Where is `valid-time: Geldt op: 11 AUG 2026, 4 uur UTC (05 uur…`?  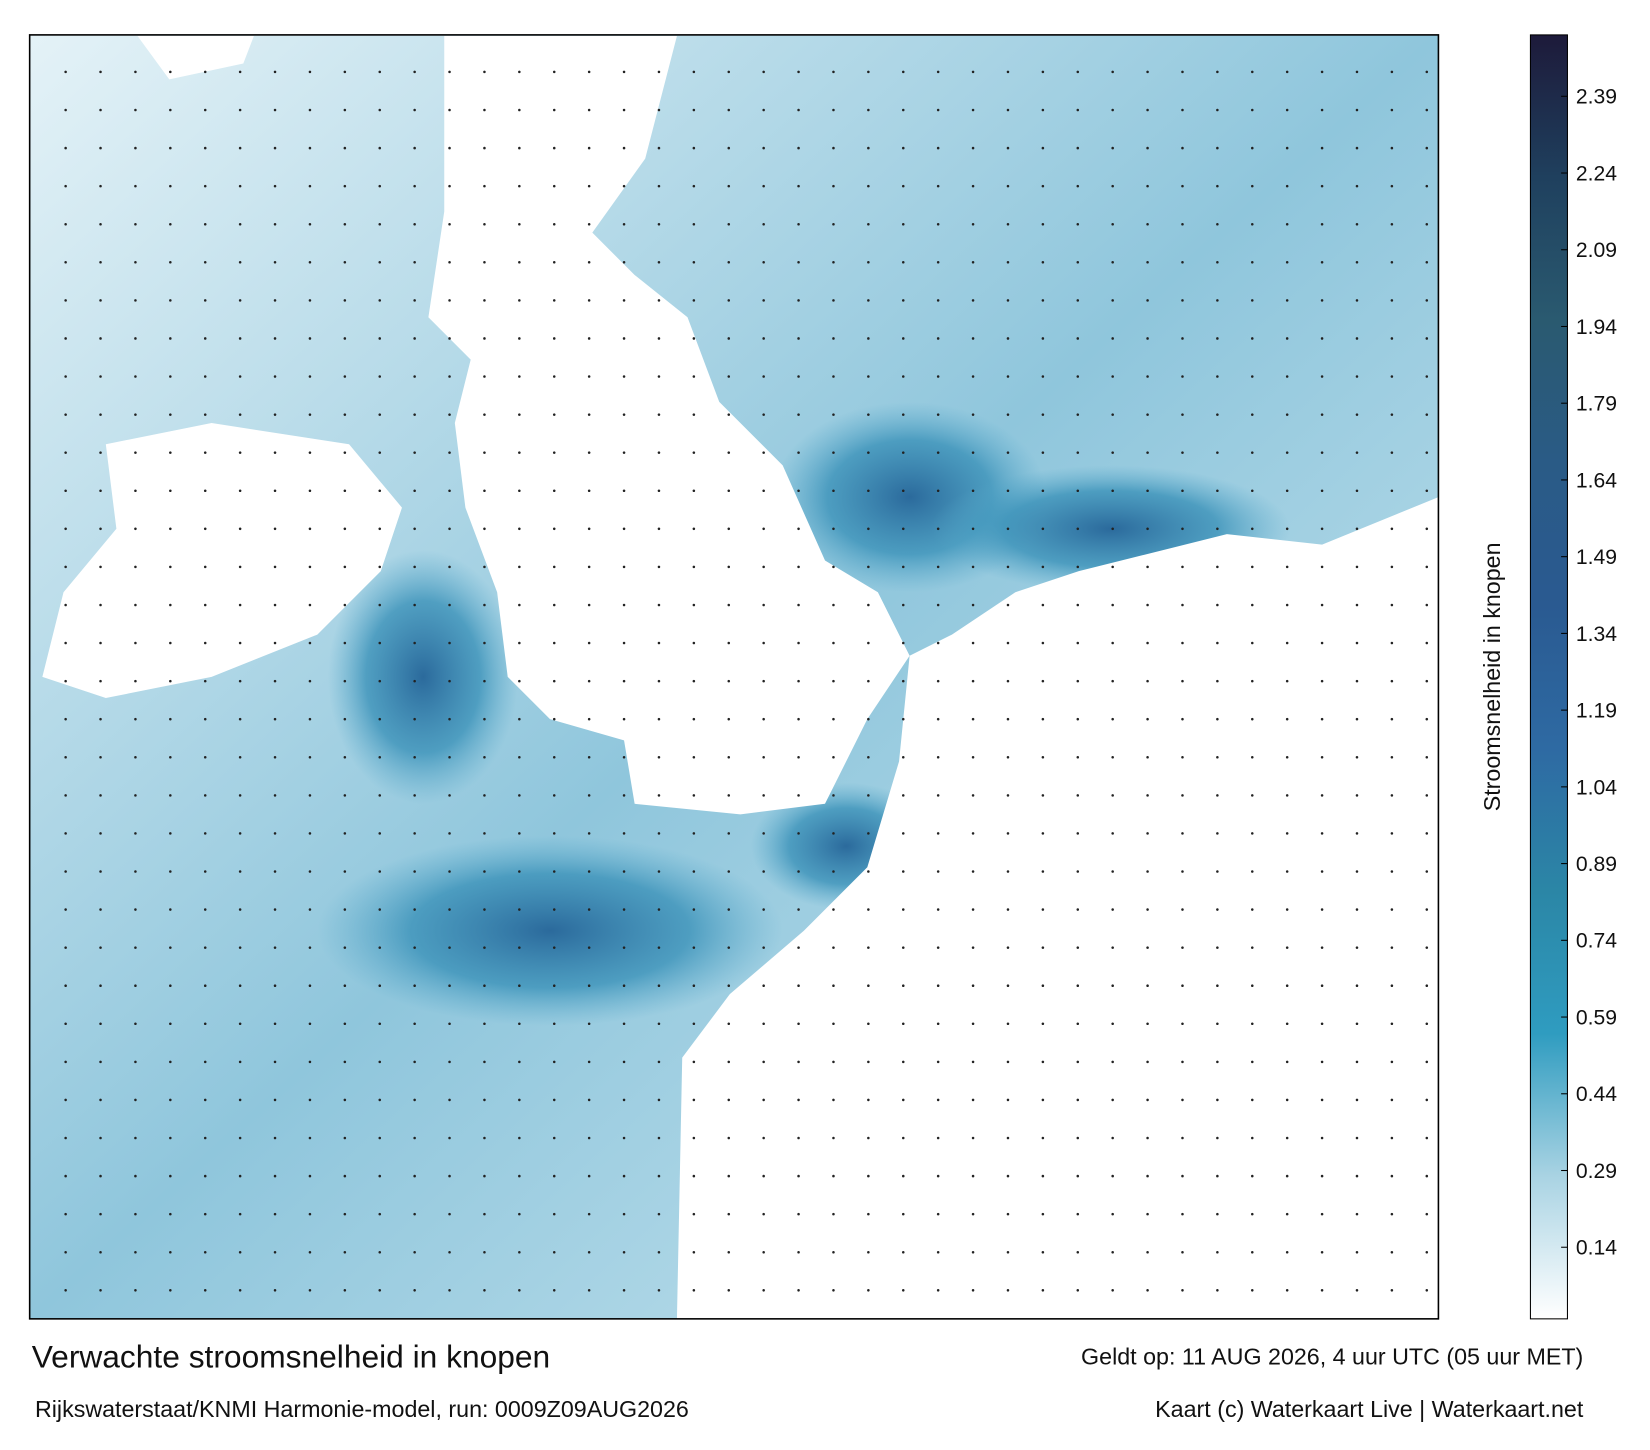 valid-time: Geldt op: 11 AUG 2026, 4 uur UTC (05 uur… is located at coordinates (1332, 1356).